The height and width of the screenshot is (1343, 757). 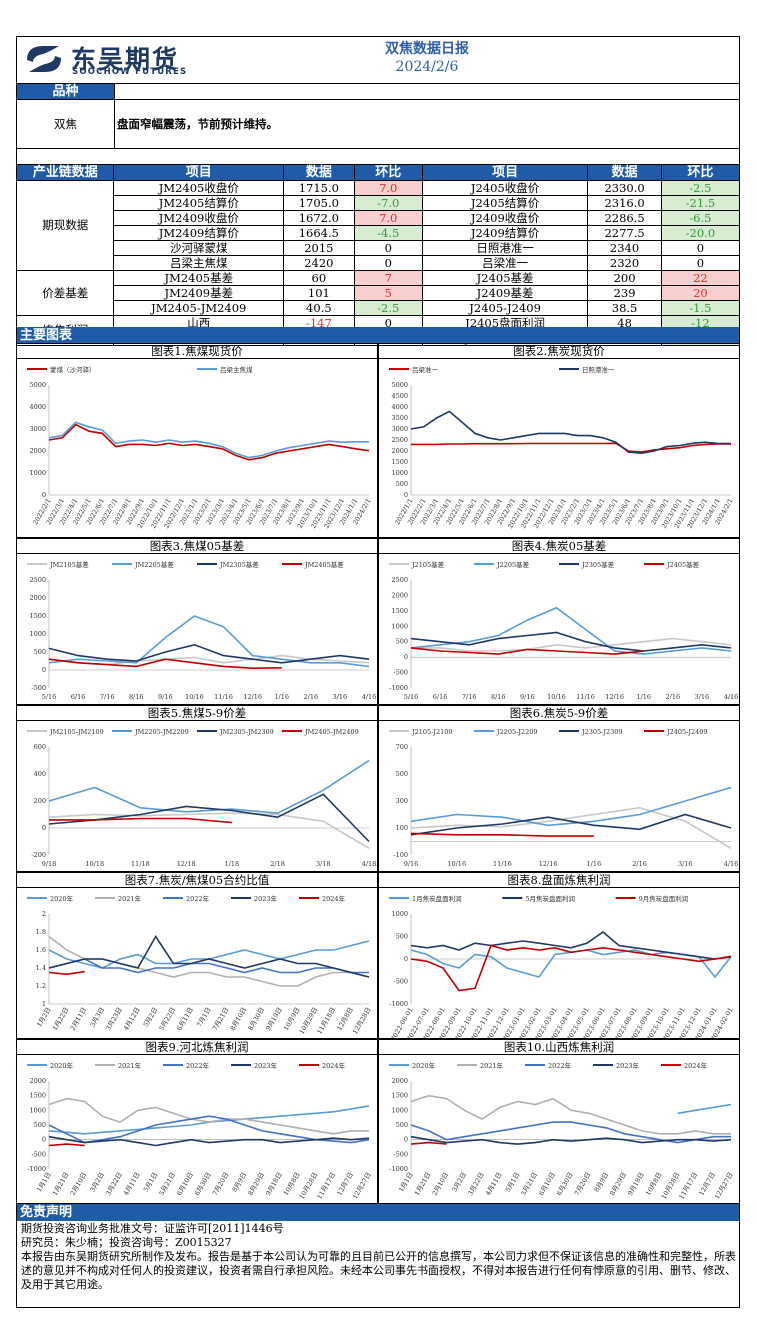 I want to click on table-row: JM2409基差 101 5 J2409基差 239 20, so click(x=379, y=293).